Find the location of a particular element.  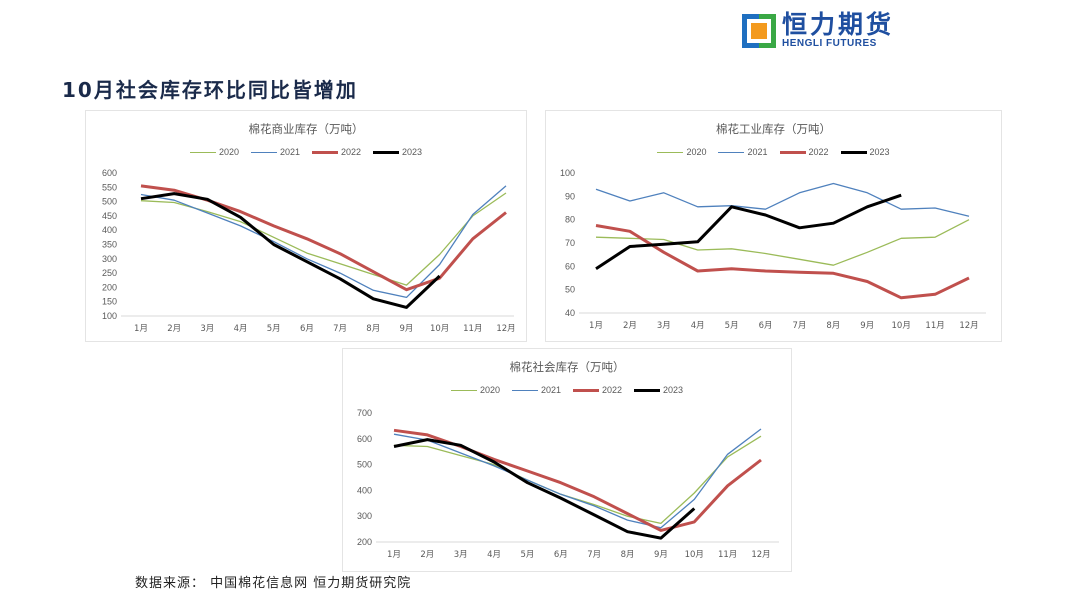

y-tick-label: 90 is located at coordinates (570, 196).